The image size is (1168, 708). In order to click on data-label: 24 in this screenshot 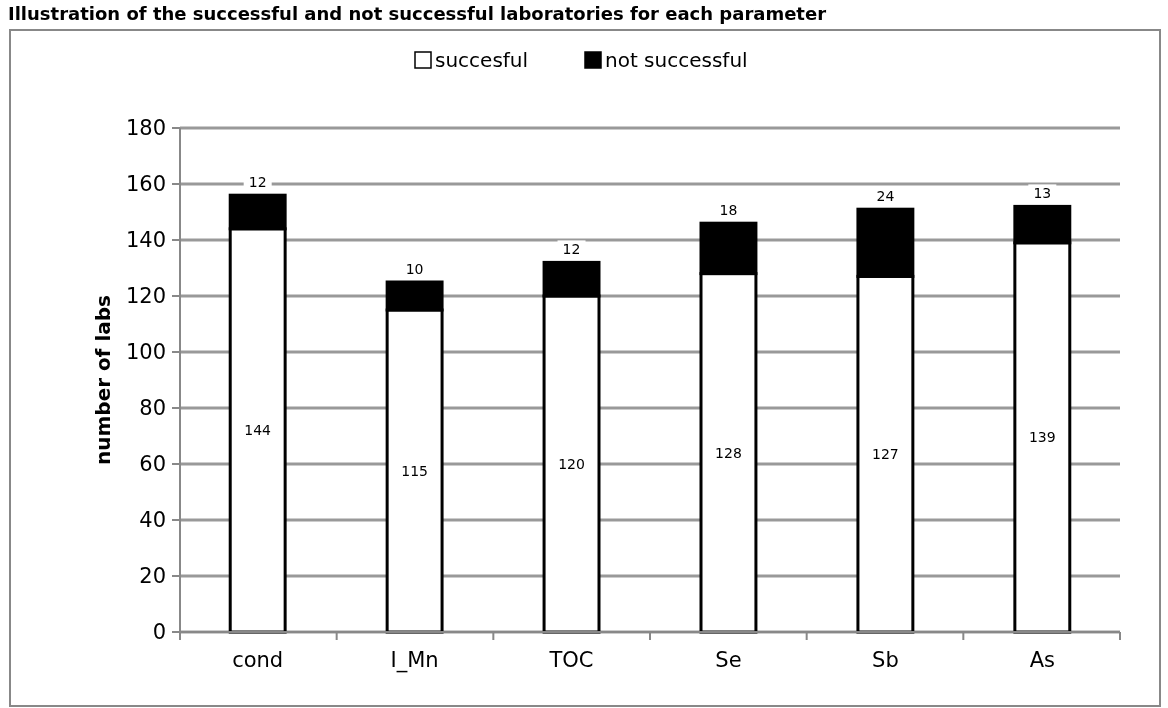, I will do `click(885, 196)`.